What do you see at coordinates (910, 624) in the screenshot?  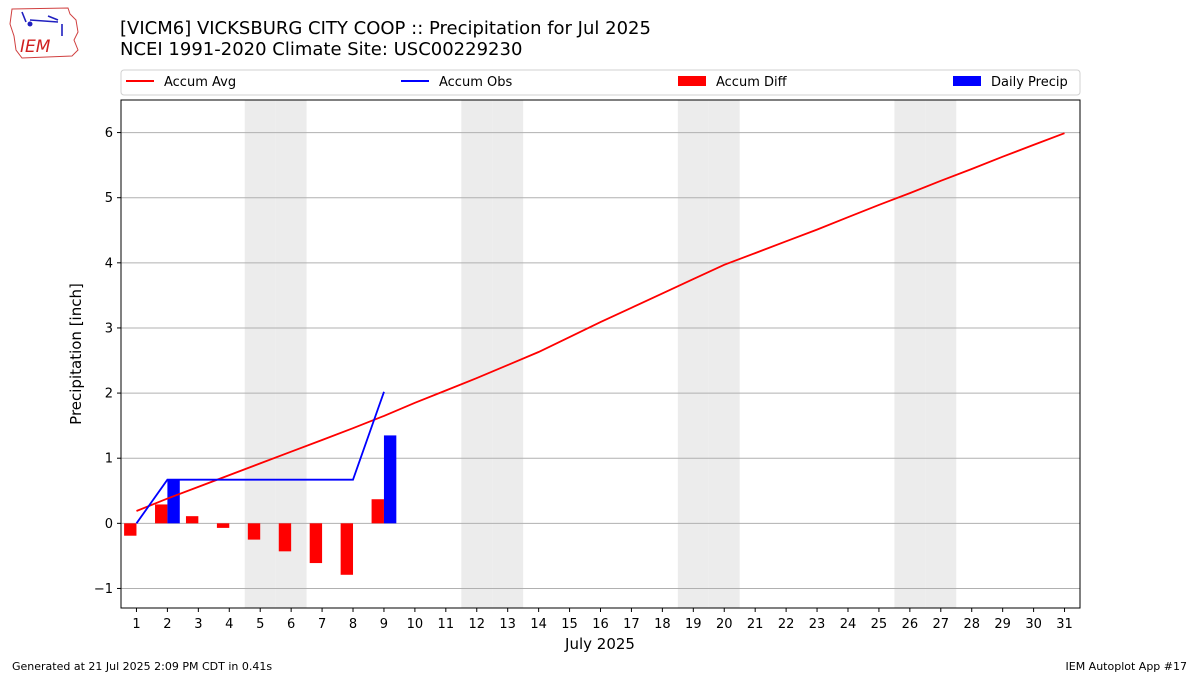 I see `x-tick-label: 26` at bounding box center [910, 624].